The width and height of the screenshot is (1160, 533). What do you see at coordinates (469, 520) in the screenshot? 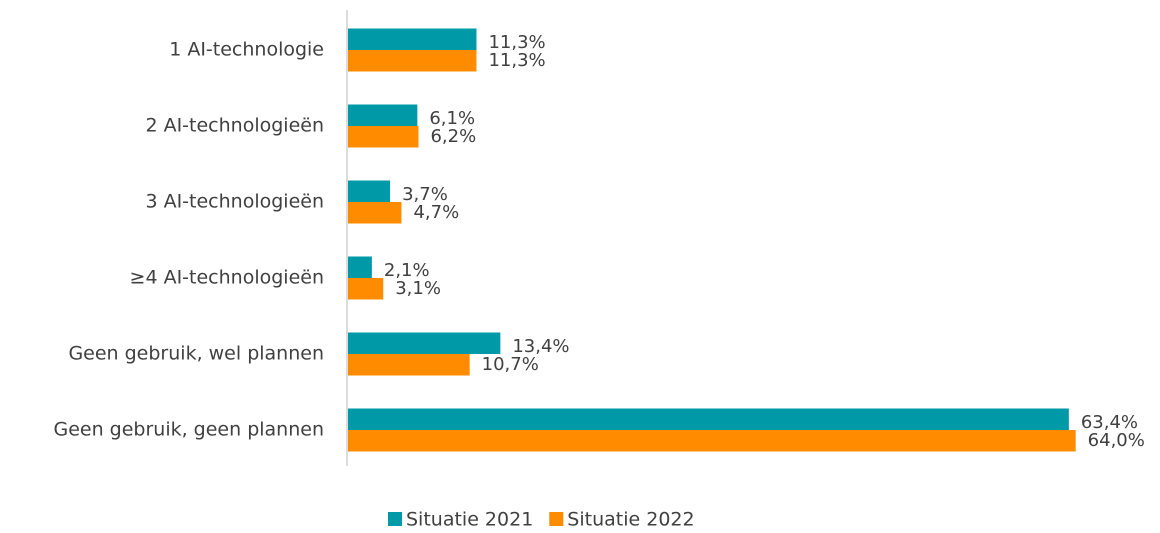
I see `legend-label: Situatie 2021` at bounding box center [469, 520].